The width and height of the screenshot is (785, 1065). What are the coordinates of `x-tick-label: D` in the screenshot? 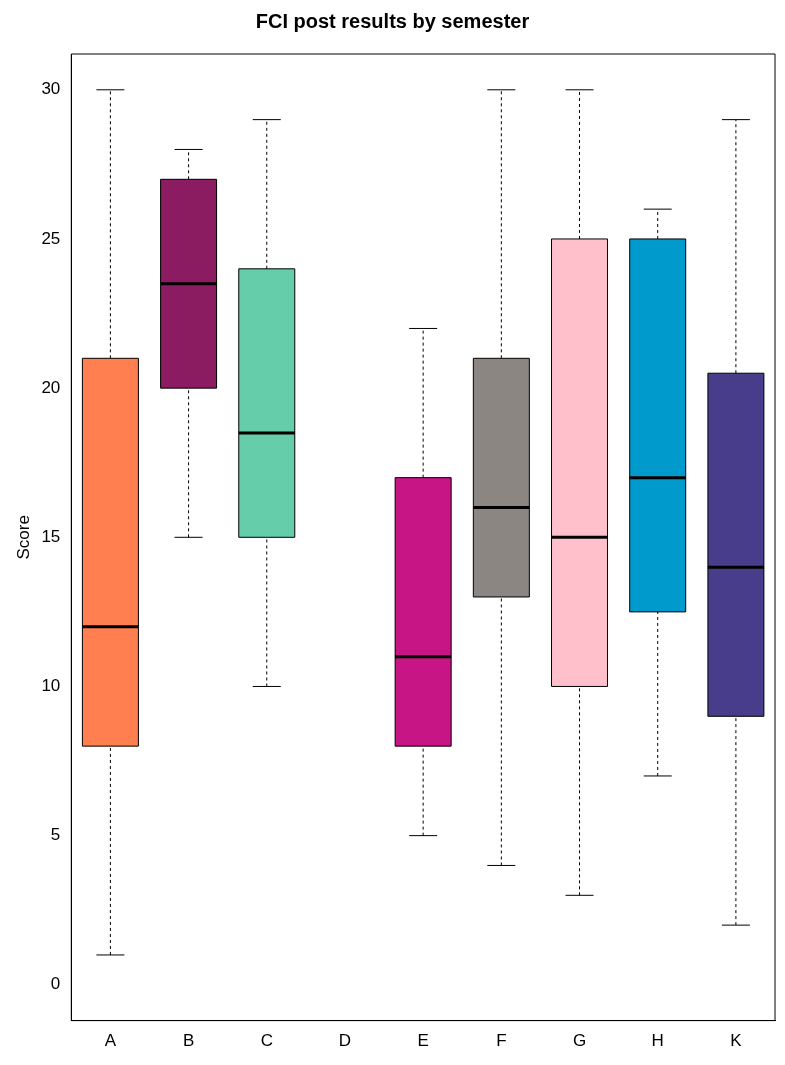 It's located at (345, 1041).